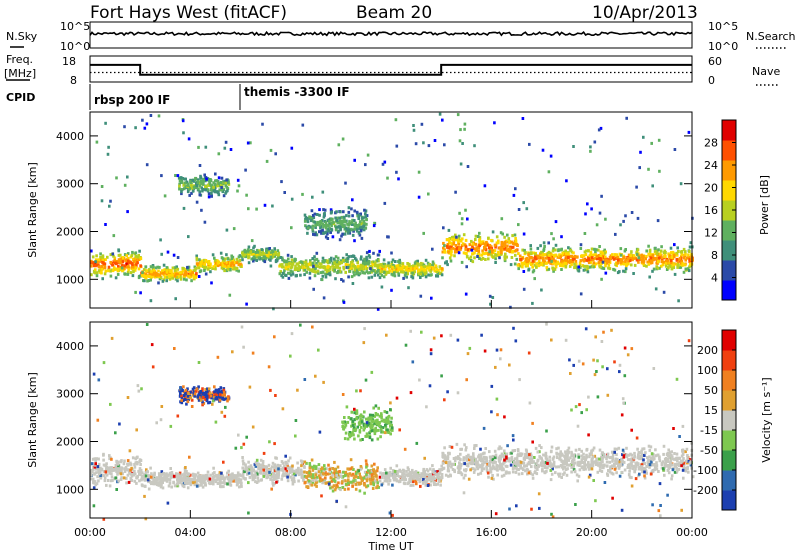  What do you see at coordinates (19, 59) in the screenshot?
I see `freq-label-1: Freq.` at bounding box center [19, 59].